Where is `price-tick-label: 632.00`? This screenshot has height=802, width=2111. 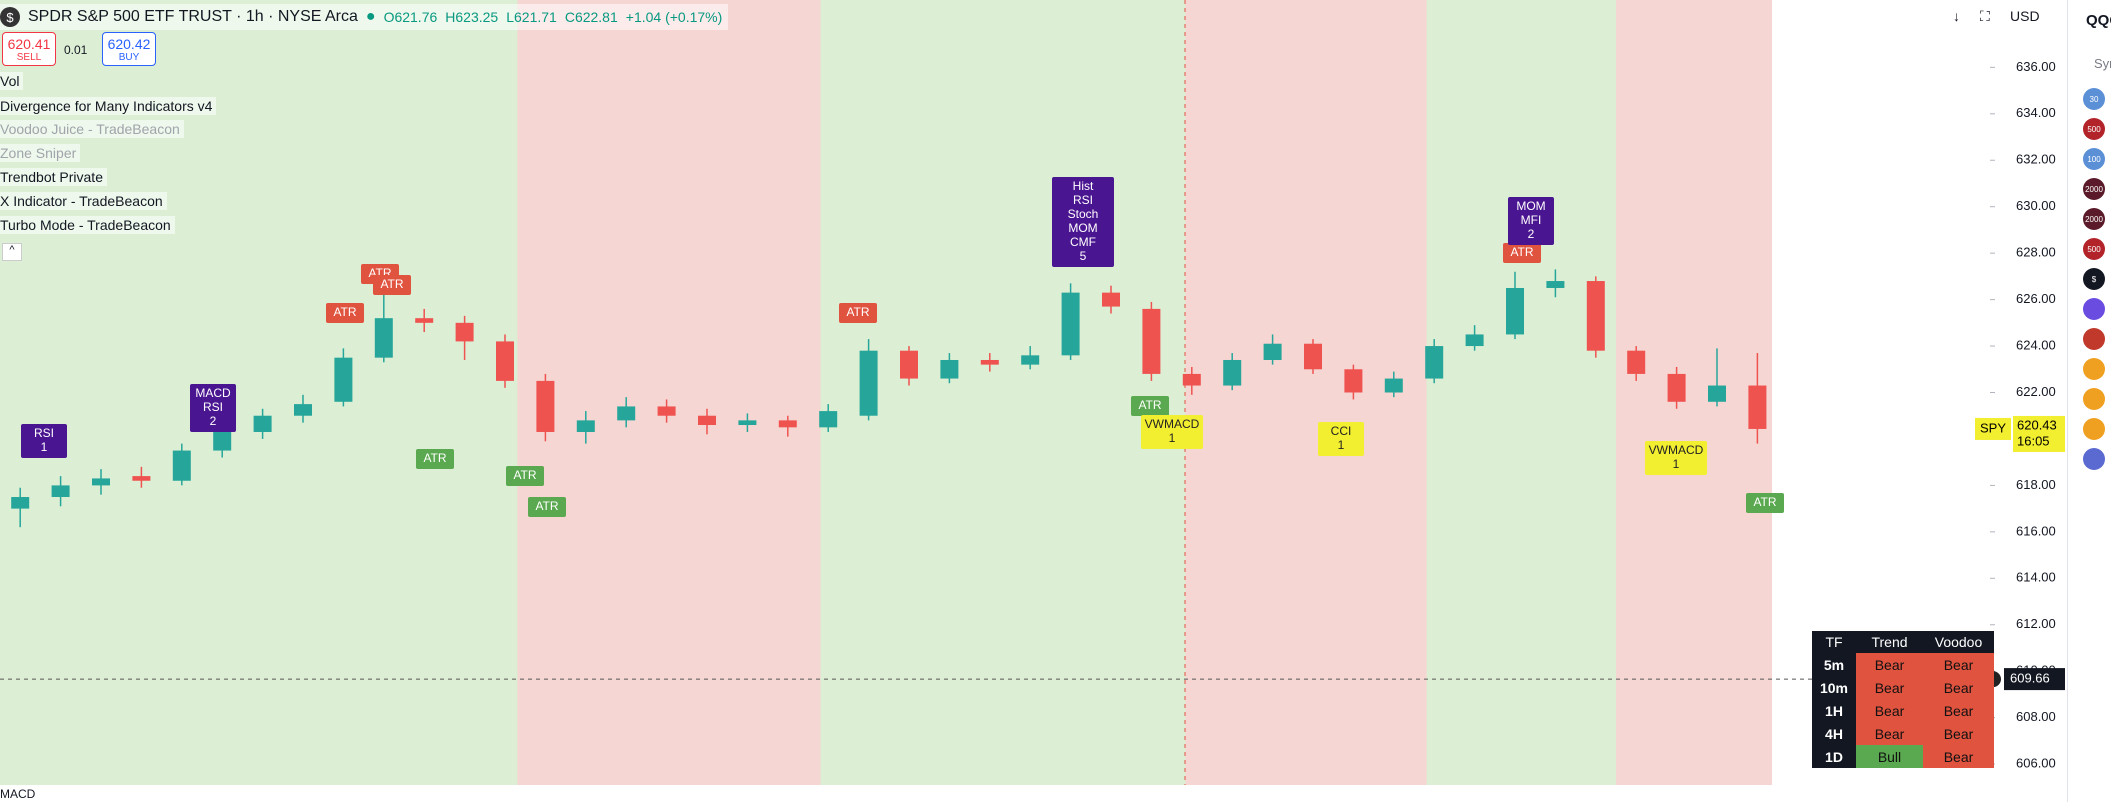
price-tick-label: 632.00 is located at coordinates (2036, 159).